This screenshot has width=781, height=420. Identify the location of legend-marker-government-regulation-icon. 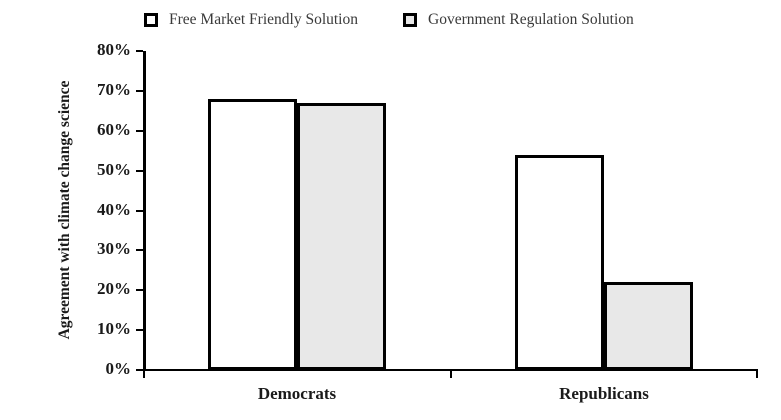
(410, 20).